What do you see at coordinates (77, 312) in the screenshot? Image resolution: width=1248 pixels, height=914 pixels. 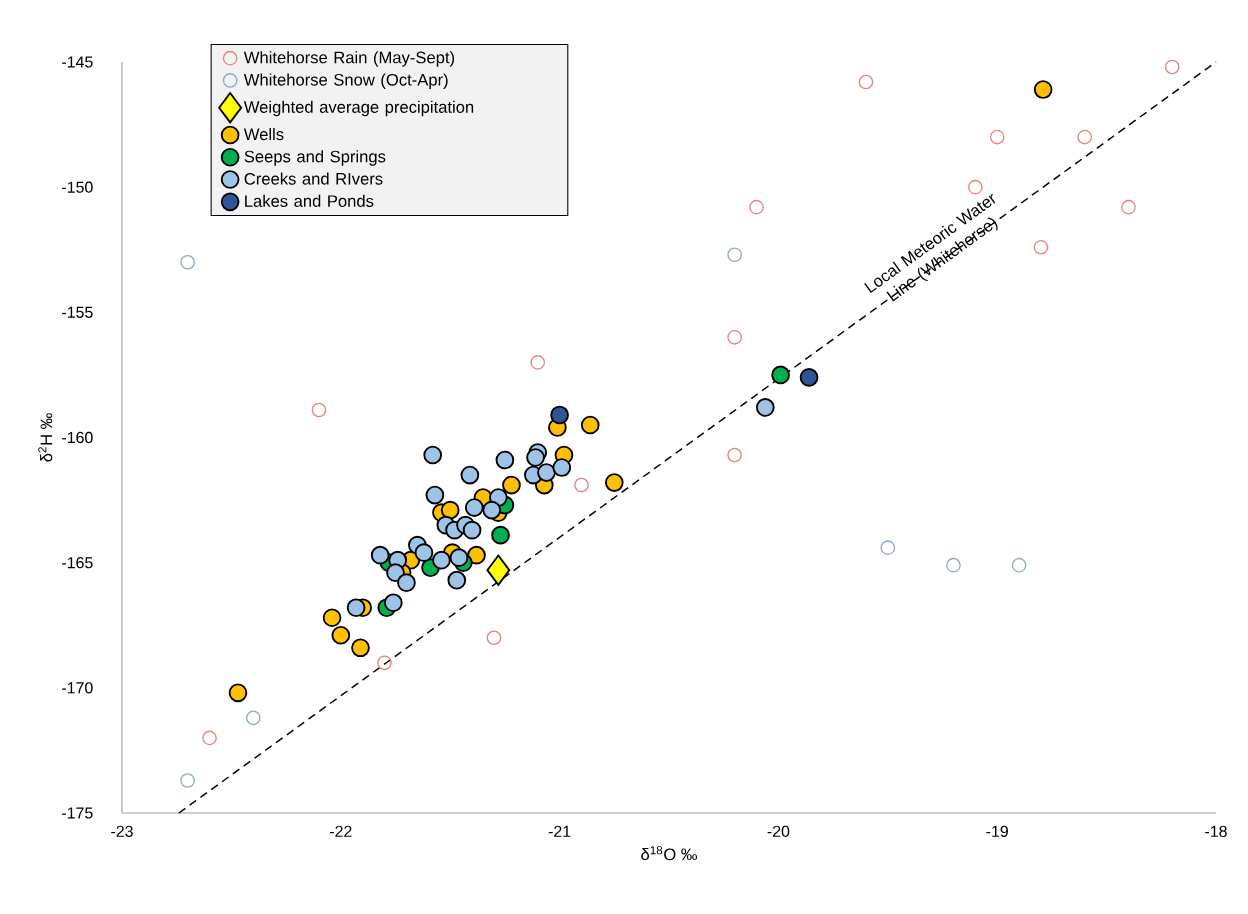 I see `y-tick-label: -155` at bounding box center [77, 312].